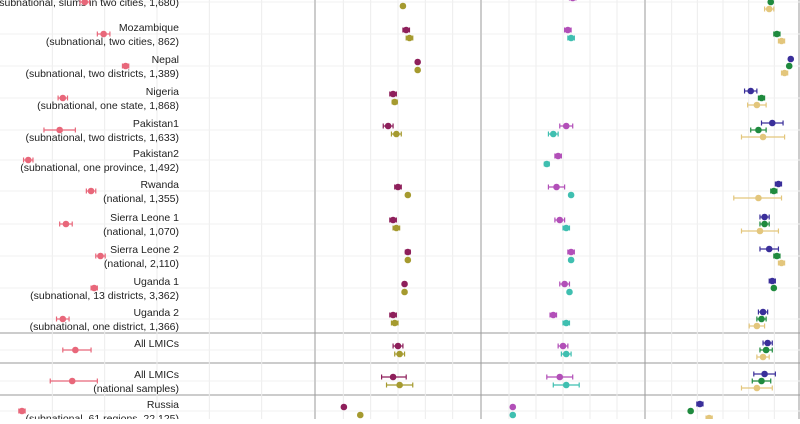  What do you see at coordinates (144, 218) in the screenshot?
I see `row-label-title: Sierra Leone 1` at bounding box center [144, 218].